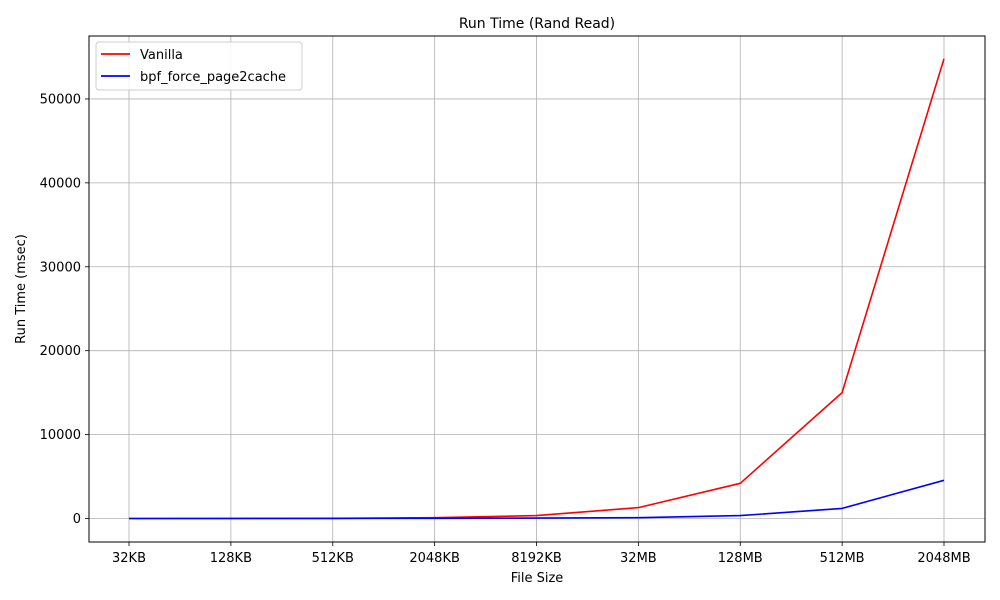  Describe the element at coordinates (129, 558) in the screenshot. I see `x-tick-label: 32KB` at that location.